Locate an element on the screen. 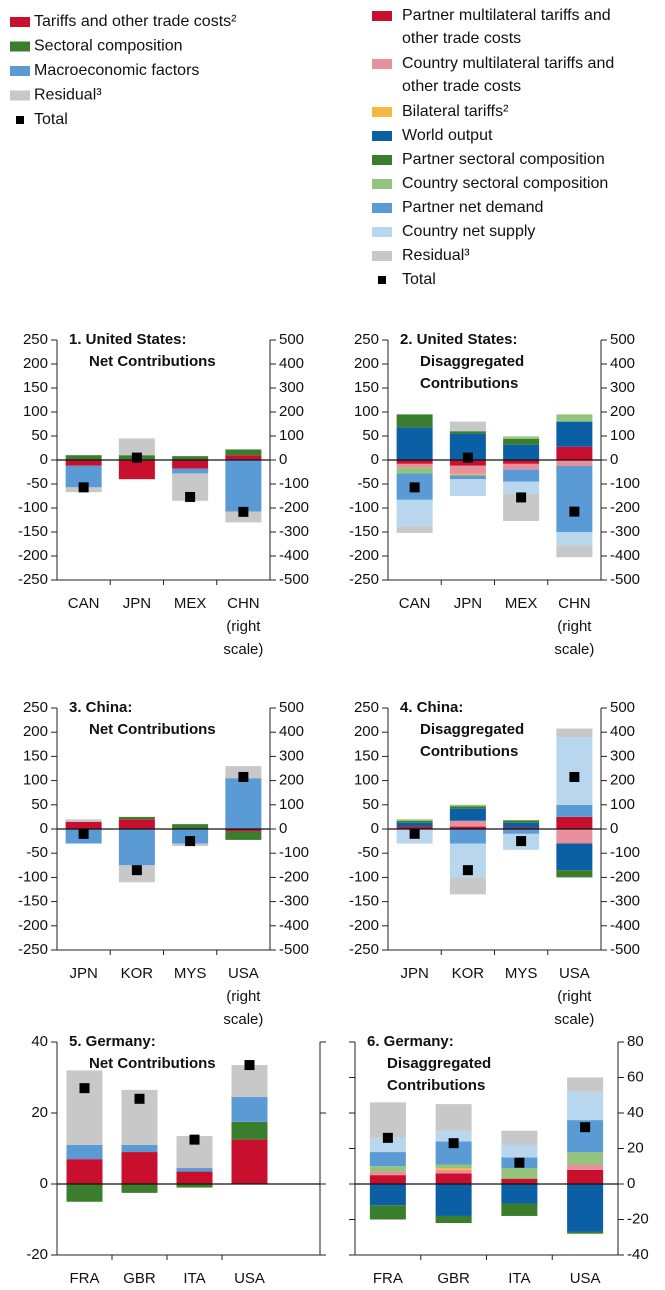 The height and width of the screenshot is (1290, 665). panel-title: 6. Germany: is located at coordinates (410, 1041).